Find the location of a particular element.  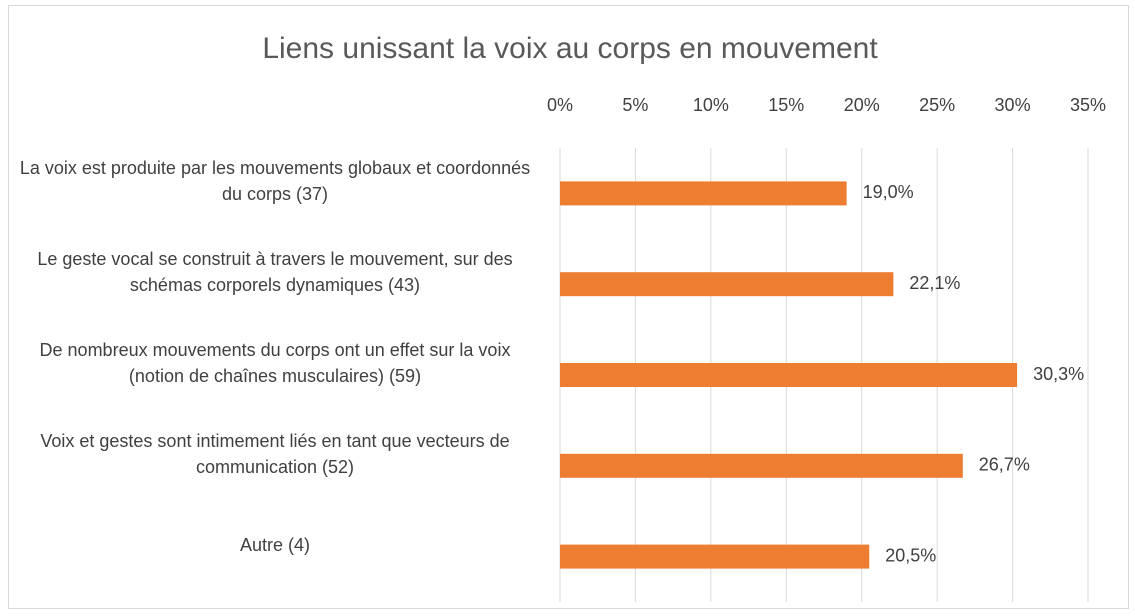

data-label: 22,1% is located at coordinates (934, 283).